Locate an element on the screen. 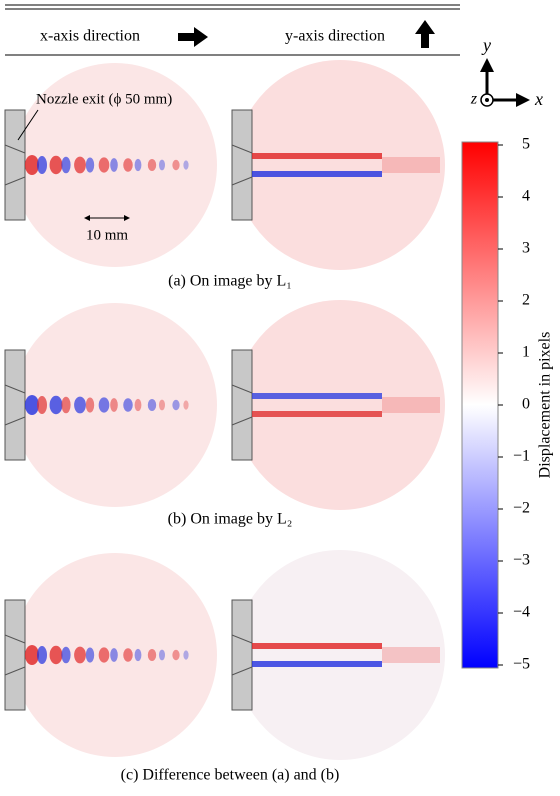  header-left: x-axis direction is located at coordinates (90, 36).